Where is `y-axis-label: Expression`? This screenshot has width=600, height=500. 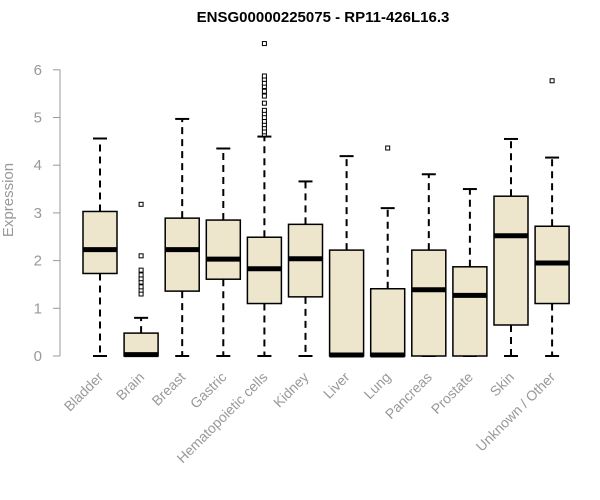 y-axis-label: Expression is located at coordinates (8, 200).